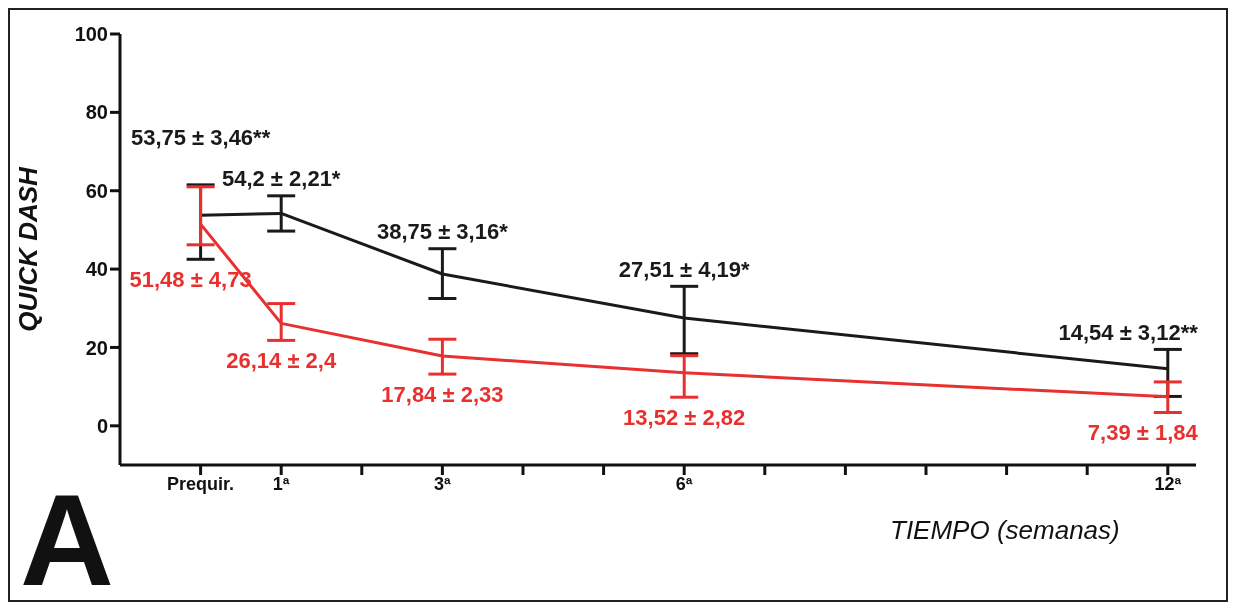 The height and width of the screenshot is (609, 1240). I want to click on data-label: 26,14 ± 2,4, so click(281, 361).